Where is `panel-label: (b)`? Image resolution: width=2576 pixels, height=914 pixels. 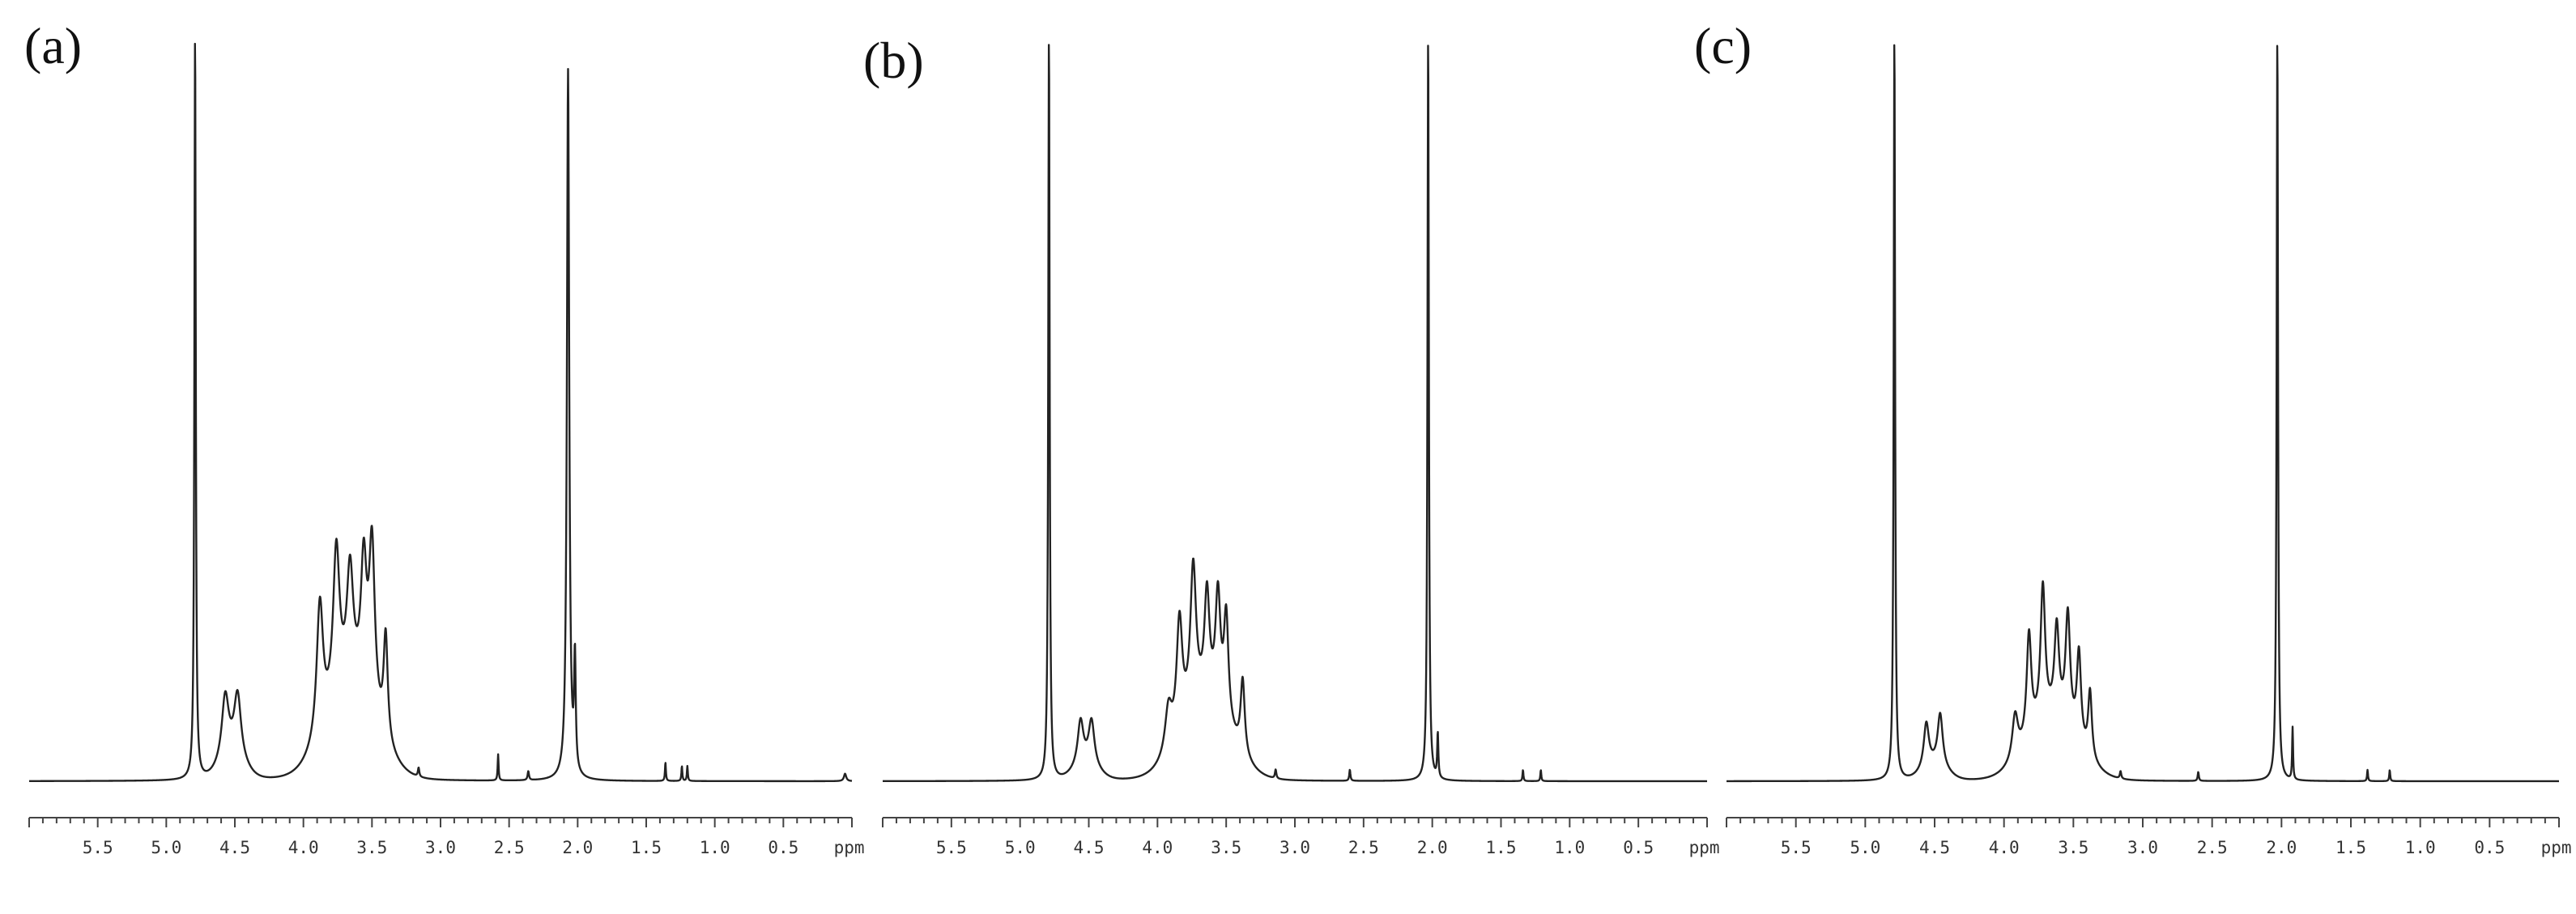
panel-label: (b) is located at coordinates (893, 60).